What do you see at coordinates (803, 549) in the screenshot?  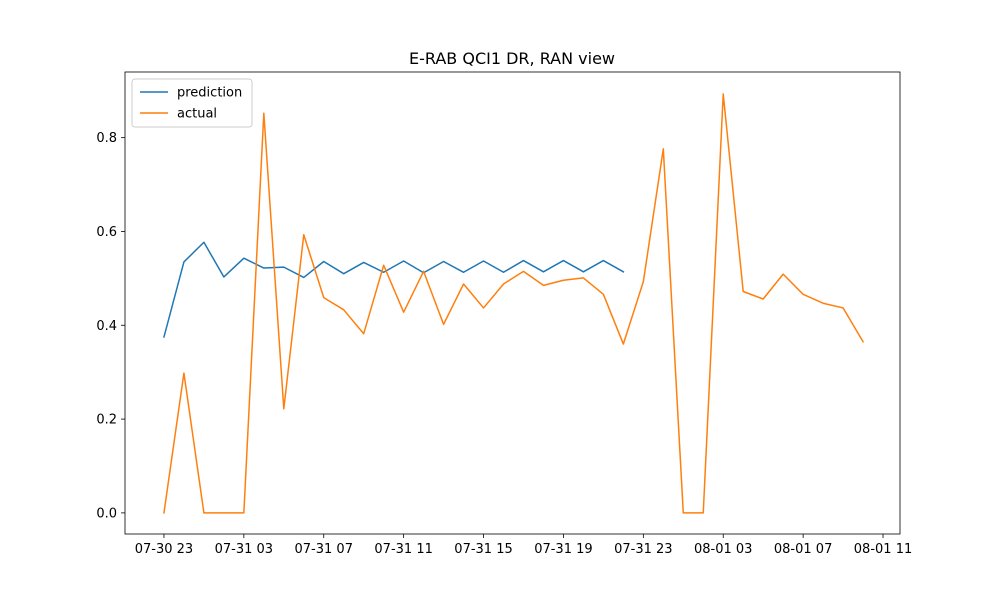 I see `x-tick-label: 08-01 07` at bounding box center [803, 549].